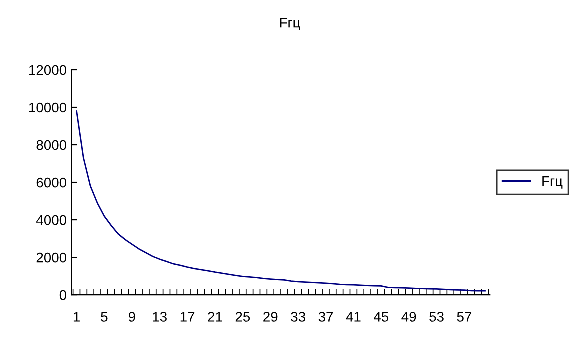 The image size is (580, 350). Describe the element at coordinates (381, 317) in the screenshot. I see `x-tick-label: 45` at that location.